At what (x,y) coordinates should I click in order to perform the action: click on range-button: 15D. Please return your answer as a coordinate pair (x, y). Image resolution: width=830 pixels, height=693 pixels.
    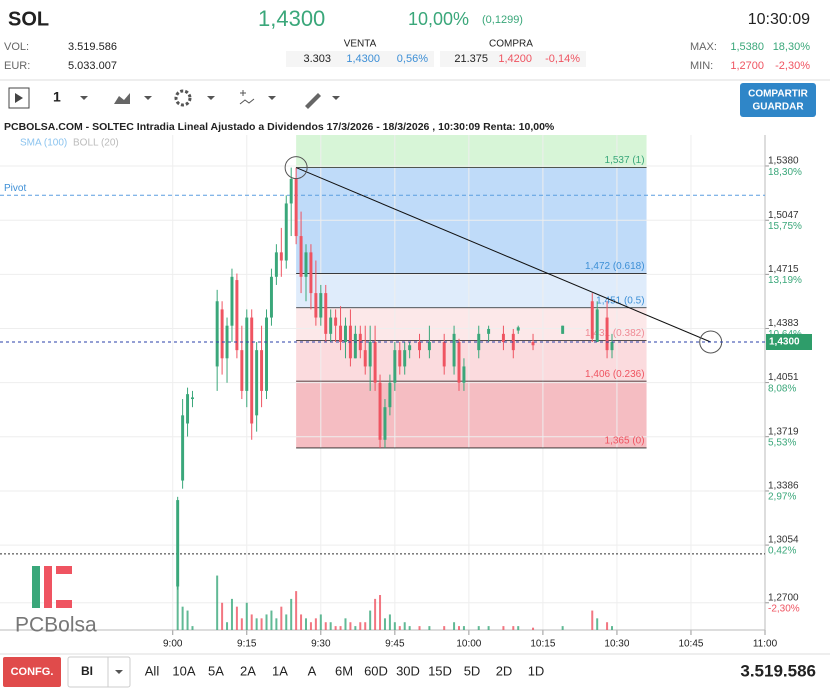
    Looking at the image, I should click on (440, 670).